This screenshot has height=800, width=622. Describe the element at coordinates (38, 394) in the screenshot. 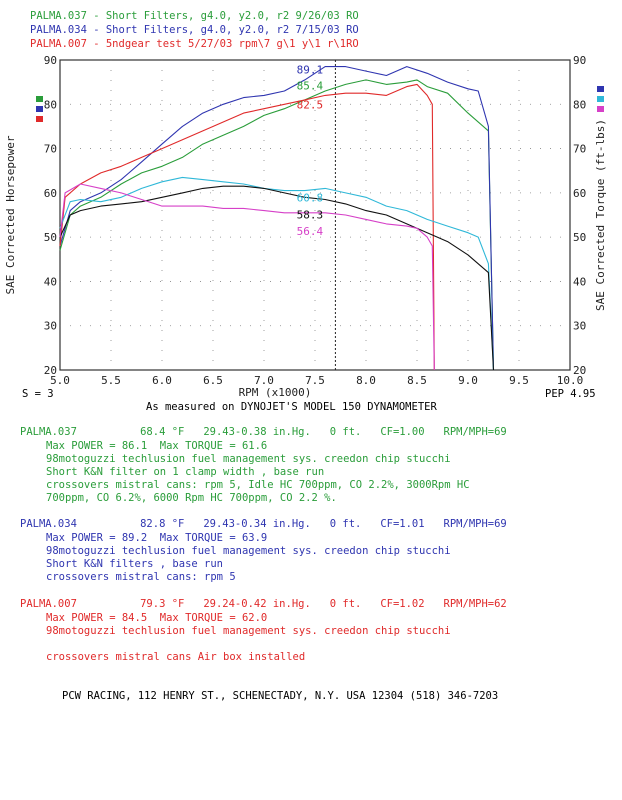

I see `smoothing-label: S = 3` at that location.